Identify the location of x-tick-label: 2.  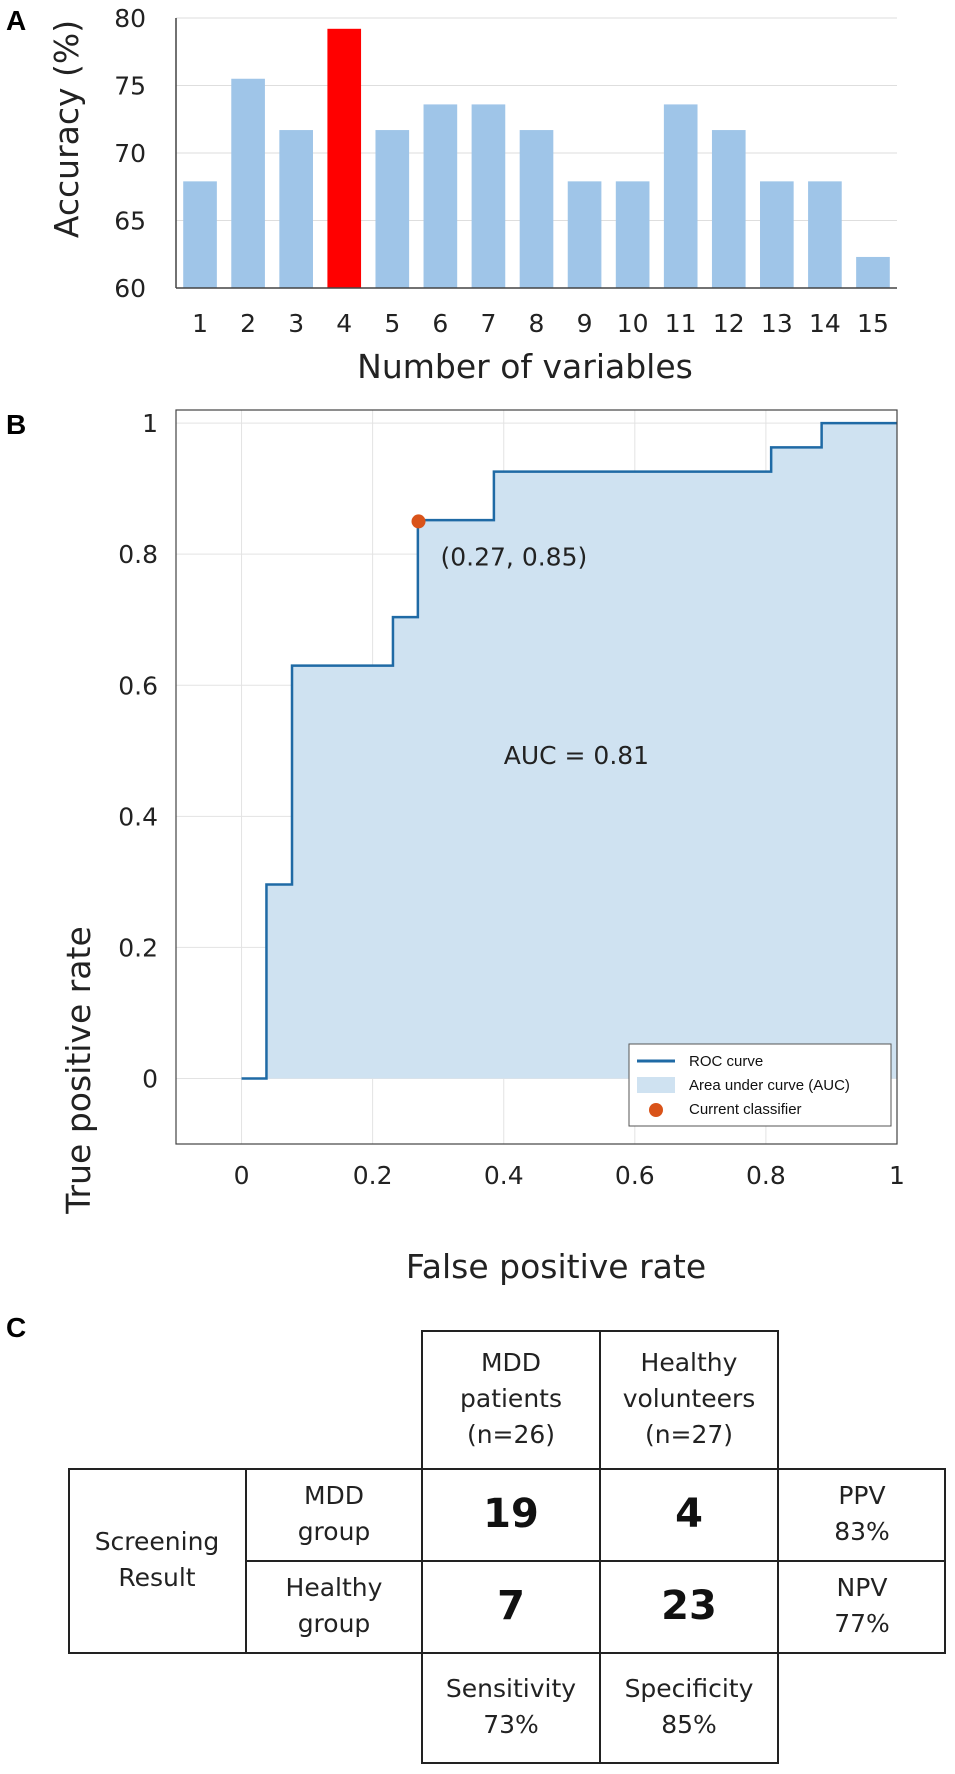
(248, 323).